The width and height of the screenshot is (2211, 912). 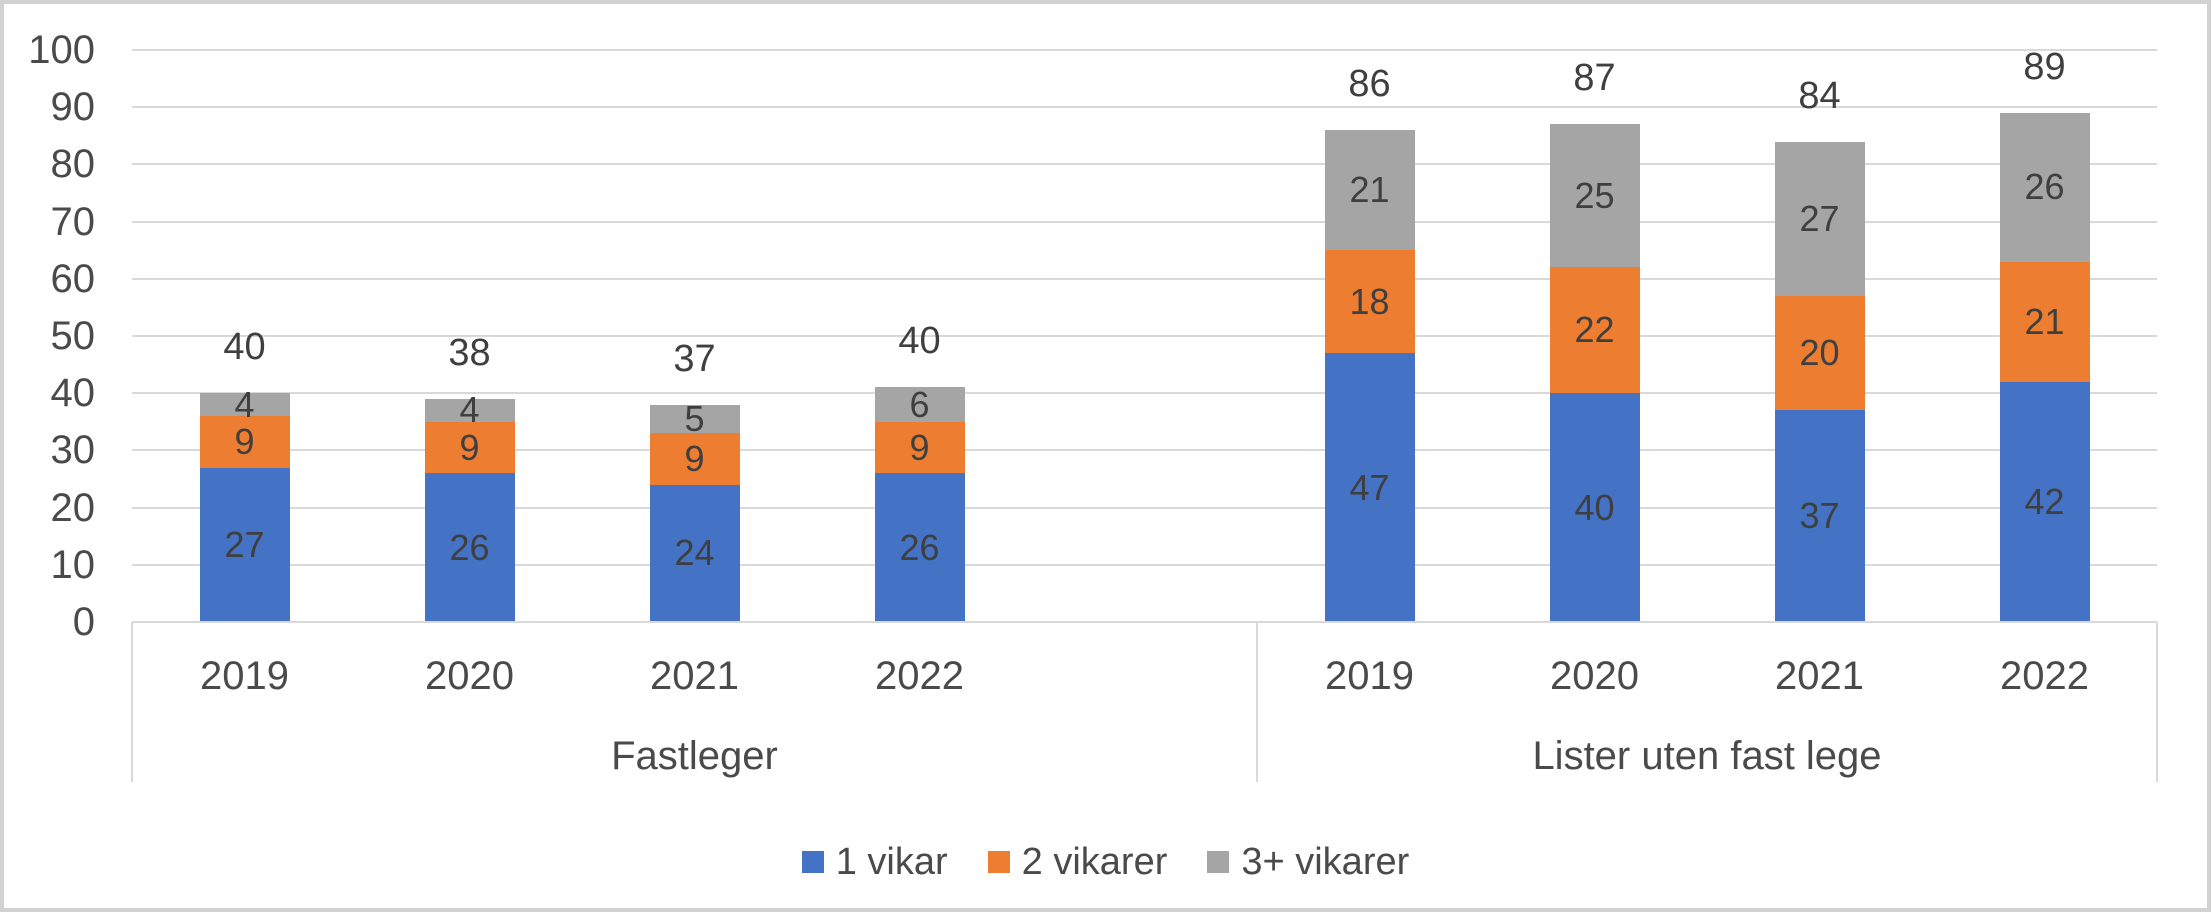 I want to click on legend-label: 3+ vikarer, so click(x=1325, y=862).